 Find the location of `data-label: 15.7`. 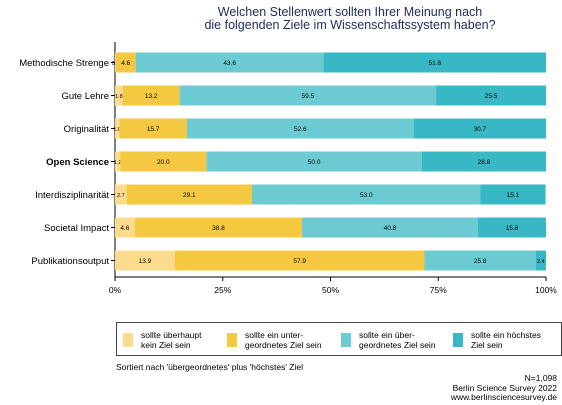

data-label: 15.7 is located at coordinates (153, 129).